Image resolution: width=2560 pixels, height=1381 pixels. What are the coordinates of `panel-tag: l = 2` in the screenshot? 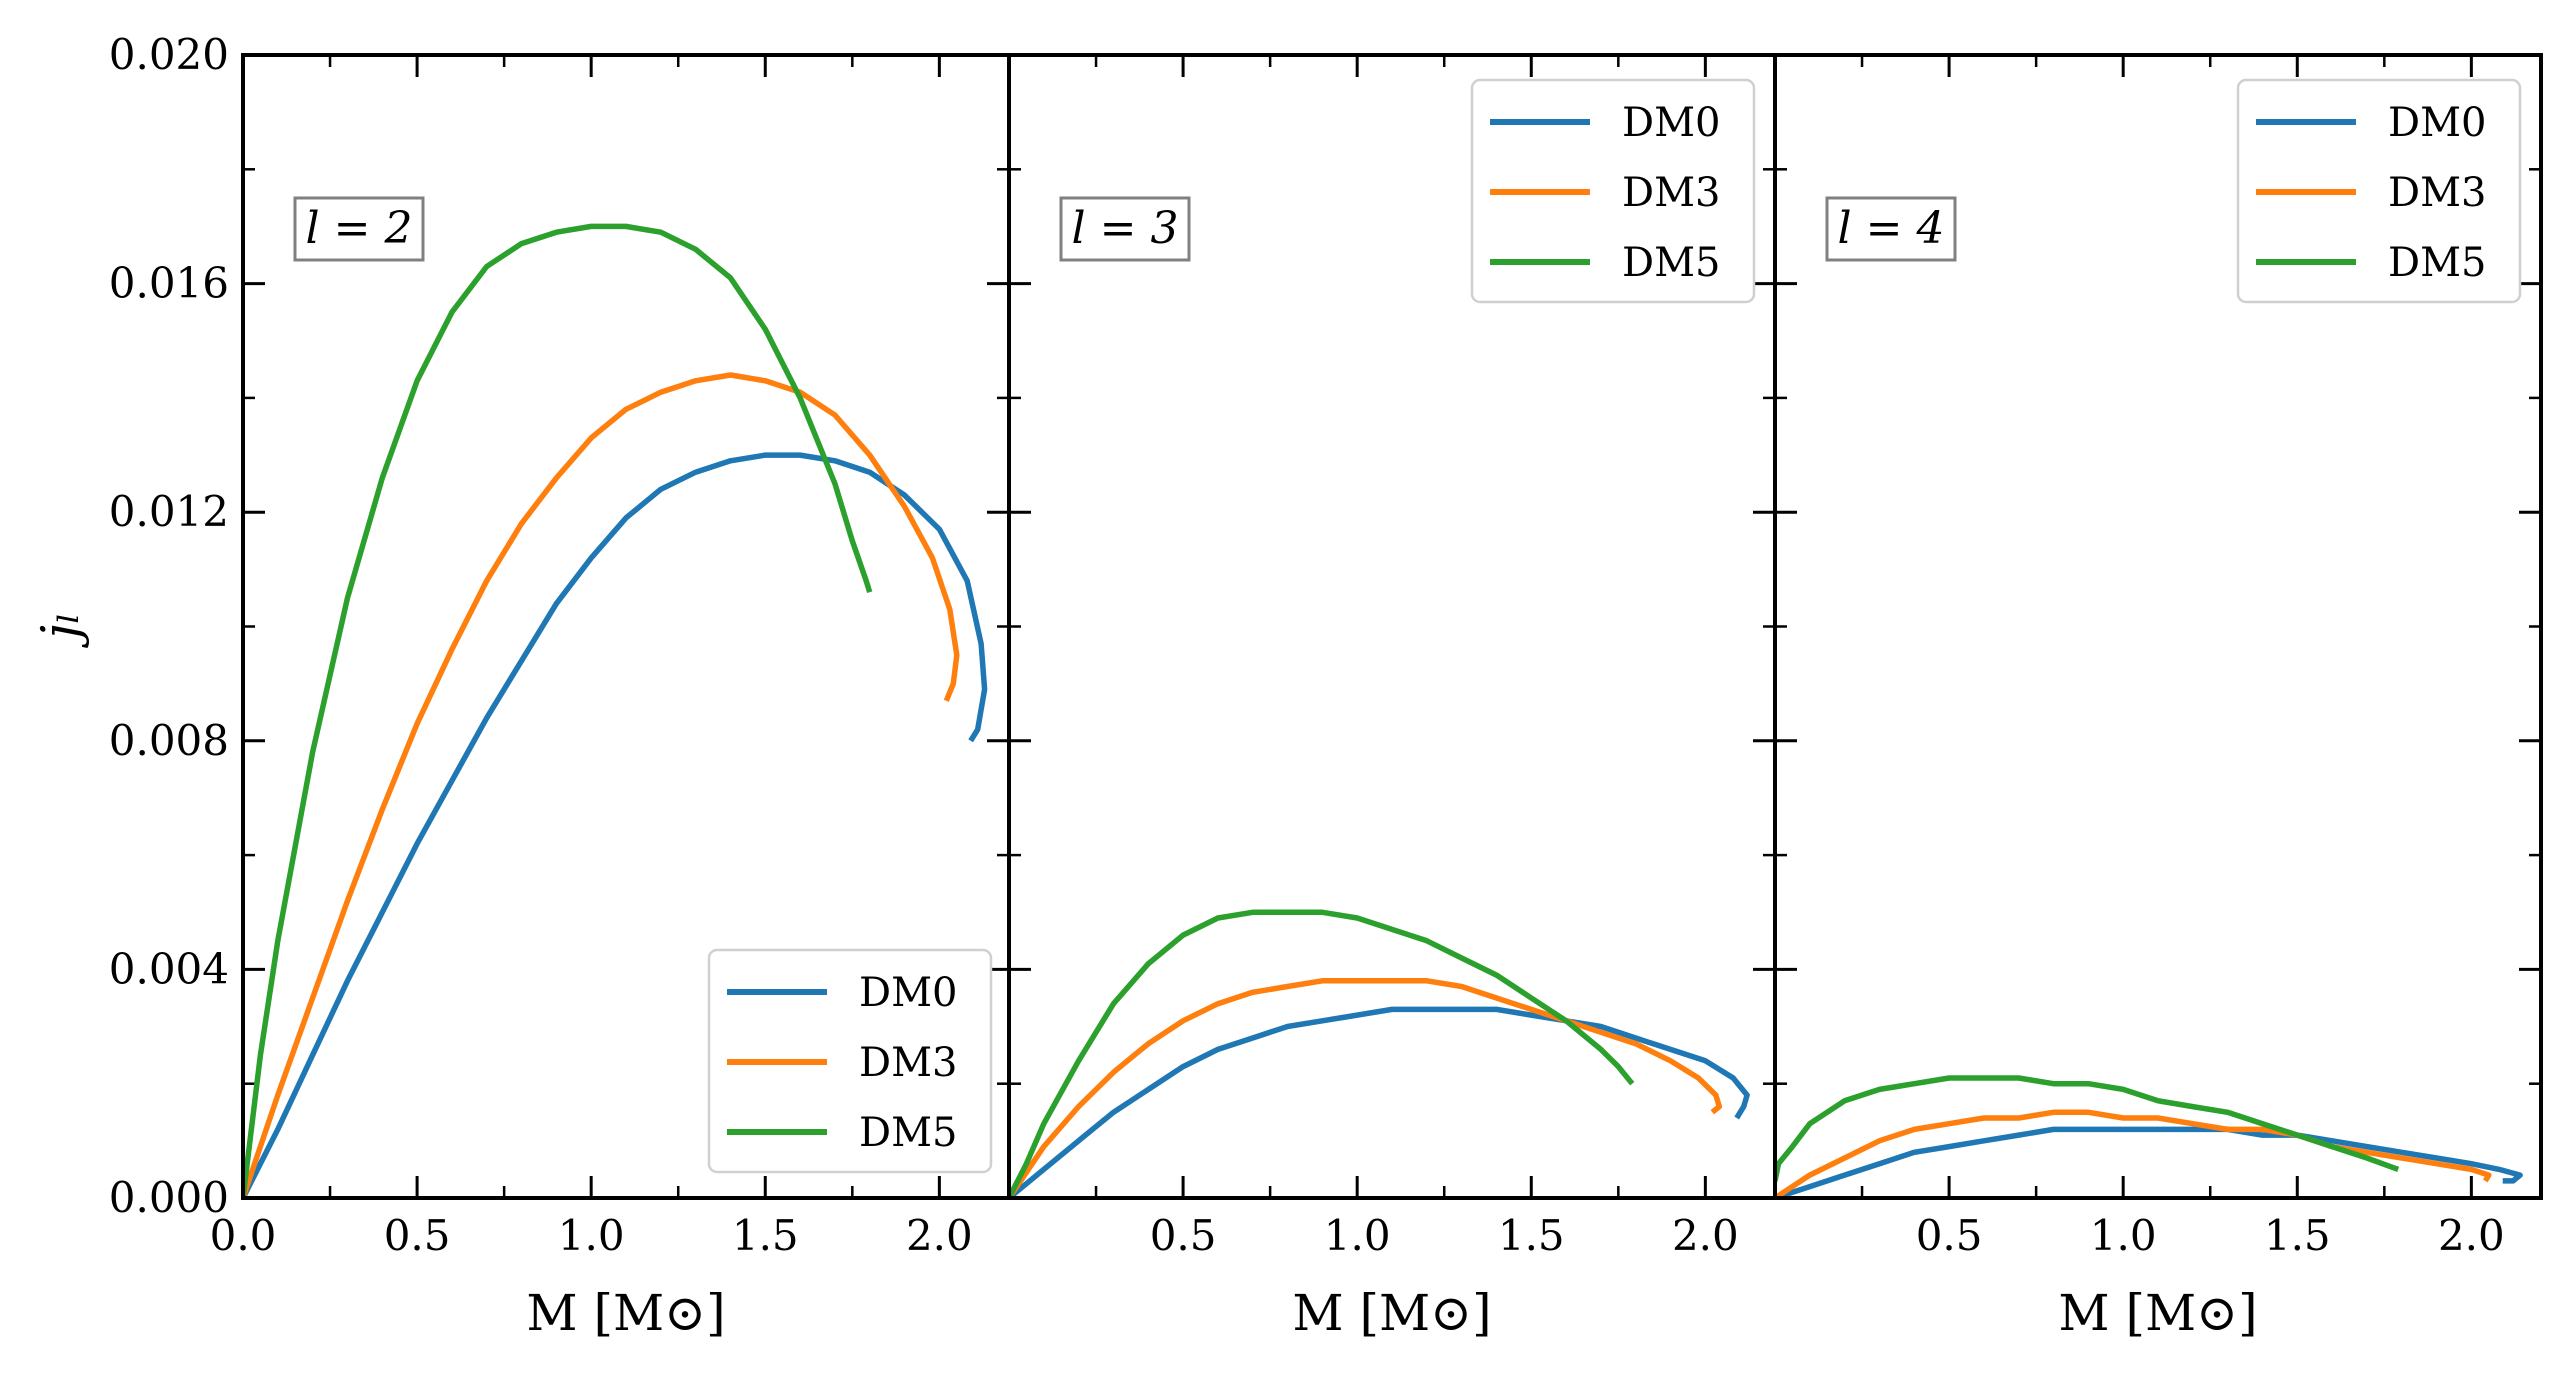 It's located at (359, 228).